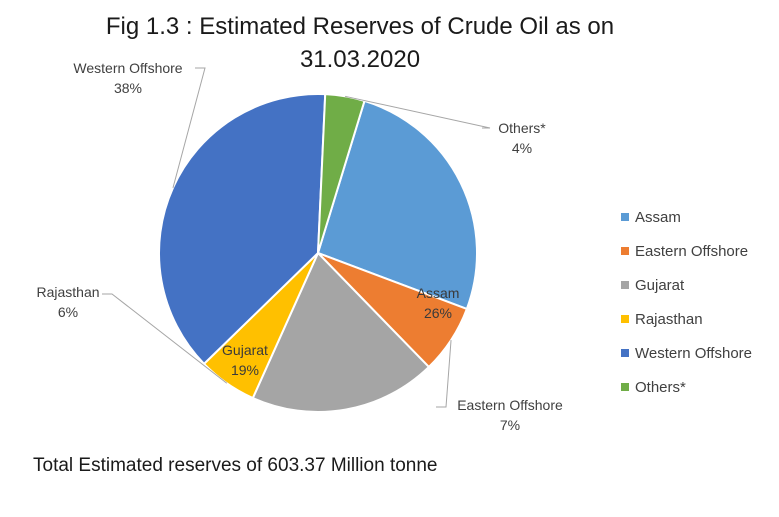 The width and height of the screenshot is (779, 517). I want to click on leader-line-western-offshore, so click(189, 127).